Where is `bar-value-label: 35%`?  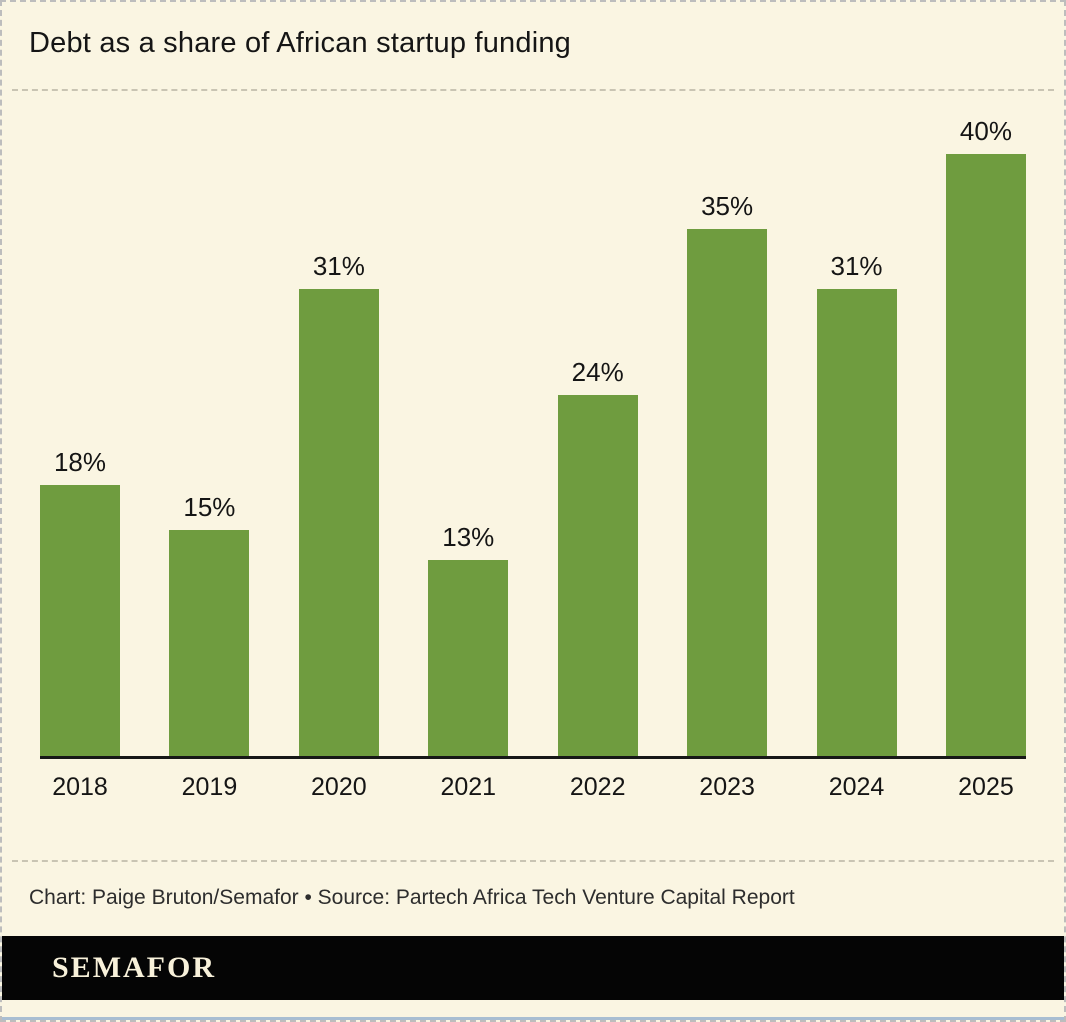
bar-value-label: 35% is located at coordinates (727, 205).